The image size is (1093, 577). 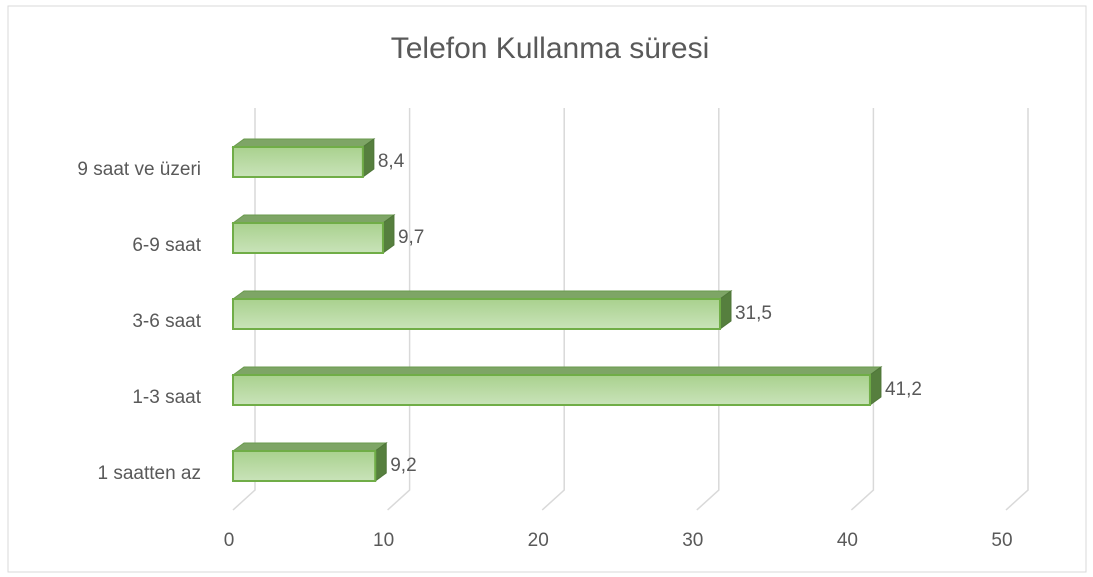 What do you see at coordinates (538, 540) in the screenshot?
I see `x-tick-label: 20` at bounding box center [538, 540].